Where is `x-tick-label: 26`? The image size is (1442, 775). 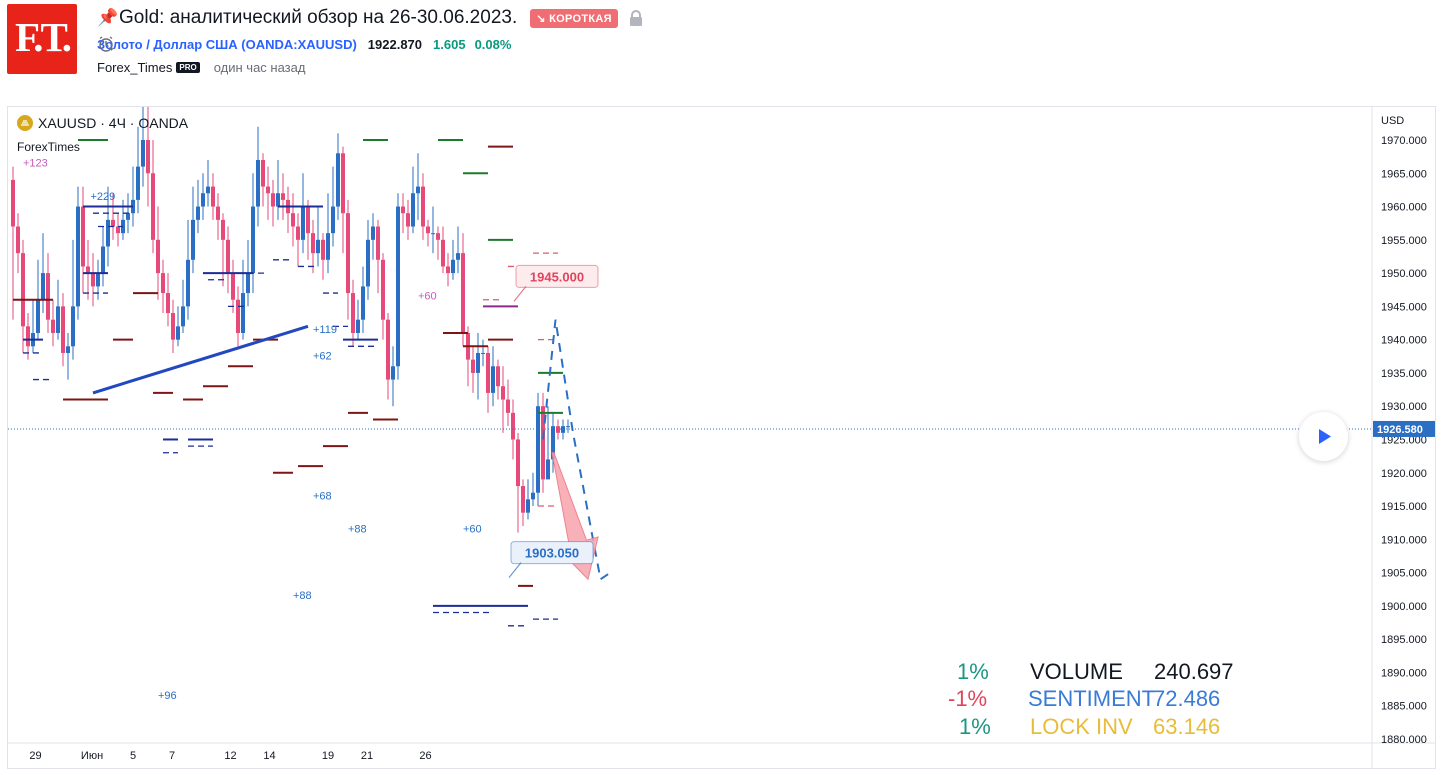
x-tick-label: 26 is located at coordinates (425, 756).